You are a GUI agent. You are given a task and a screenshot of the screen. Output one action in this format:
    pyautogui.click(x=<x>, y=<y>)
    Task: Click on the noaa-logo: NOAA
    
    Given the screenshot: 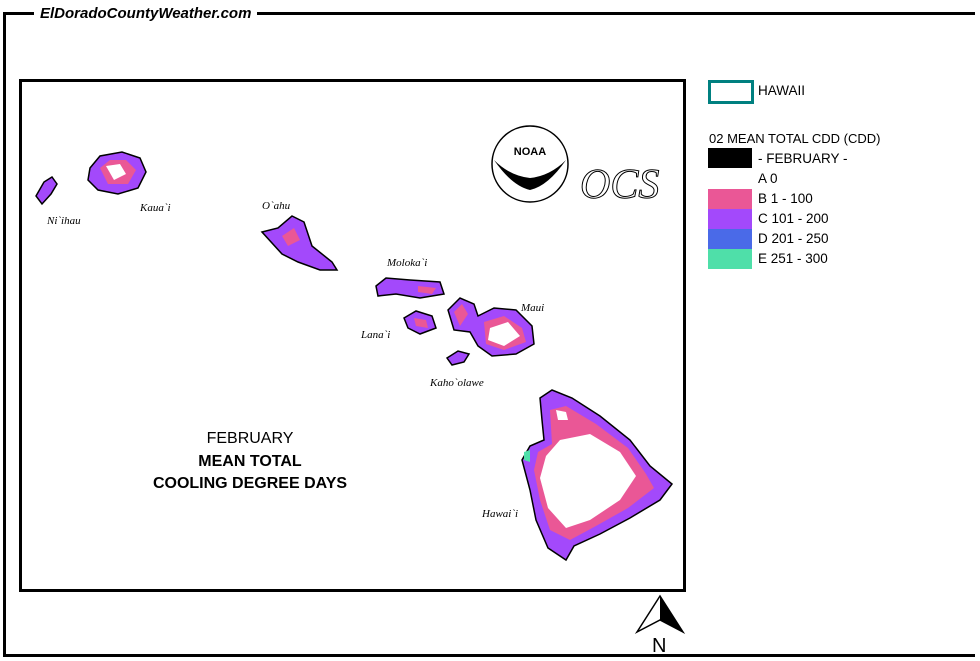 What is the action you would take?
    pyautogui.click(x=530, y=164)
    